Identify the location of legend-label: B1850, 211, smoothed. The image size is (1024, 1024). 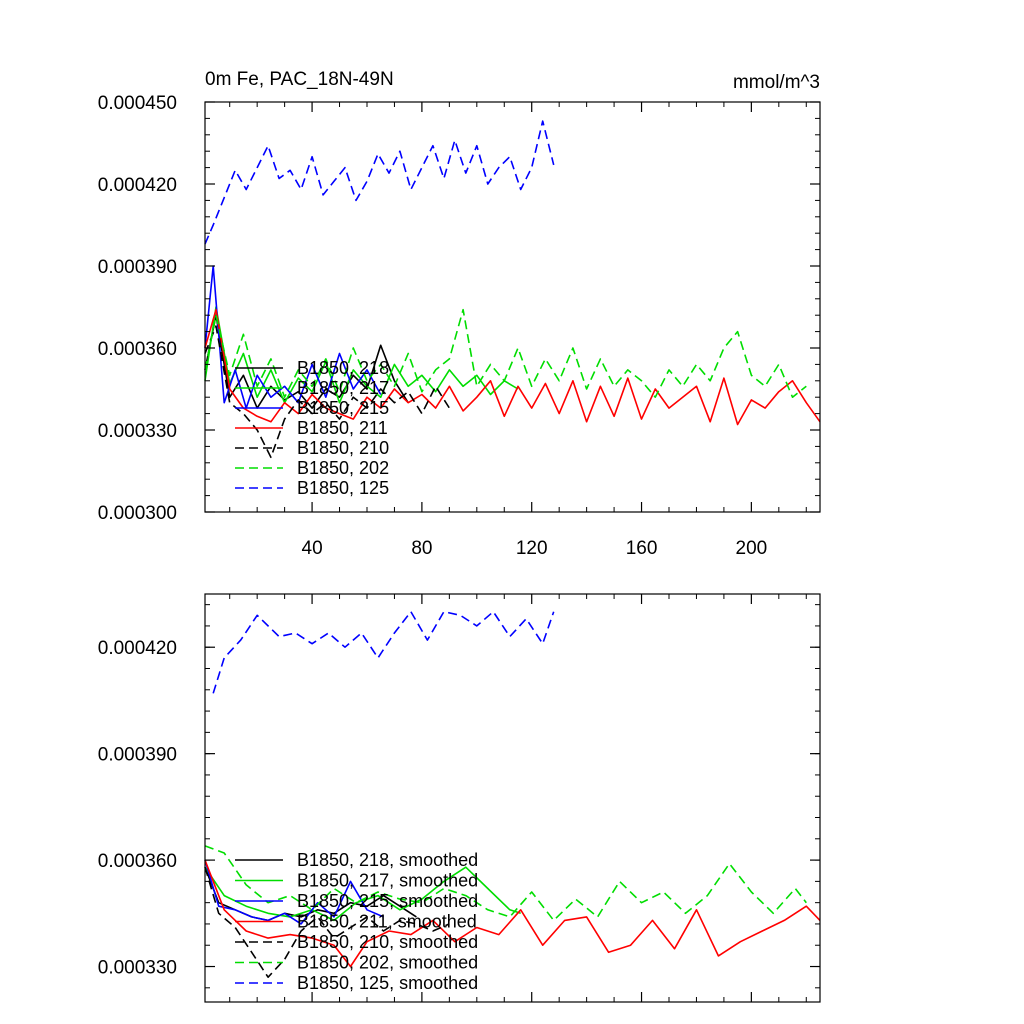
(387, 922).